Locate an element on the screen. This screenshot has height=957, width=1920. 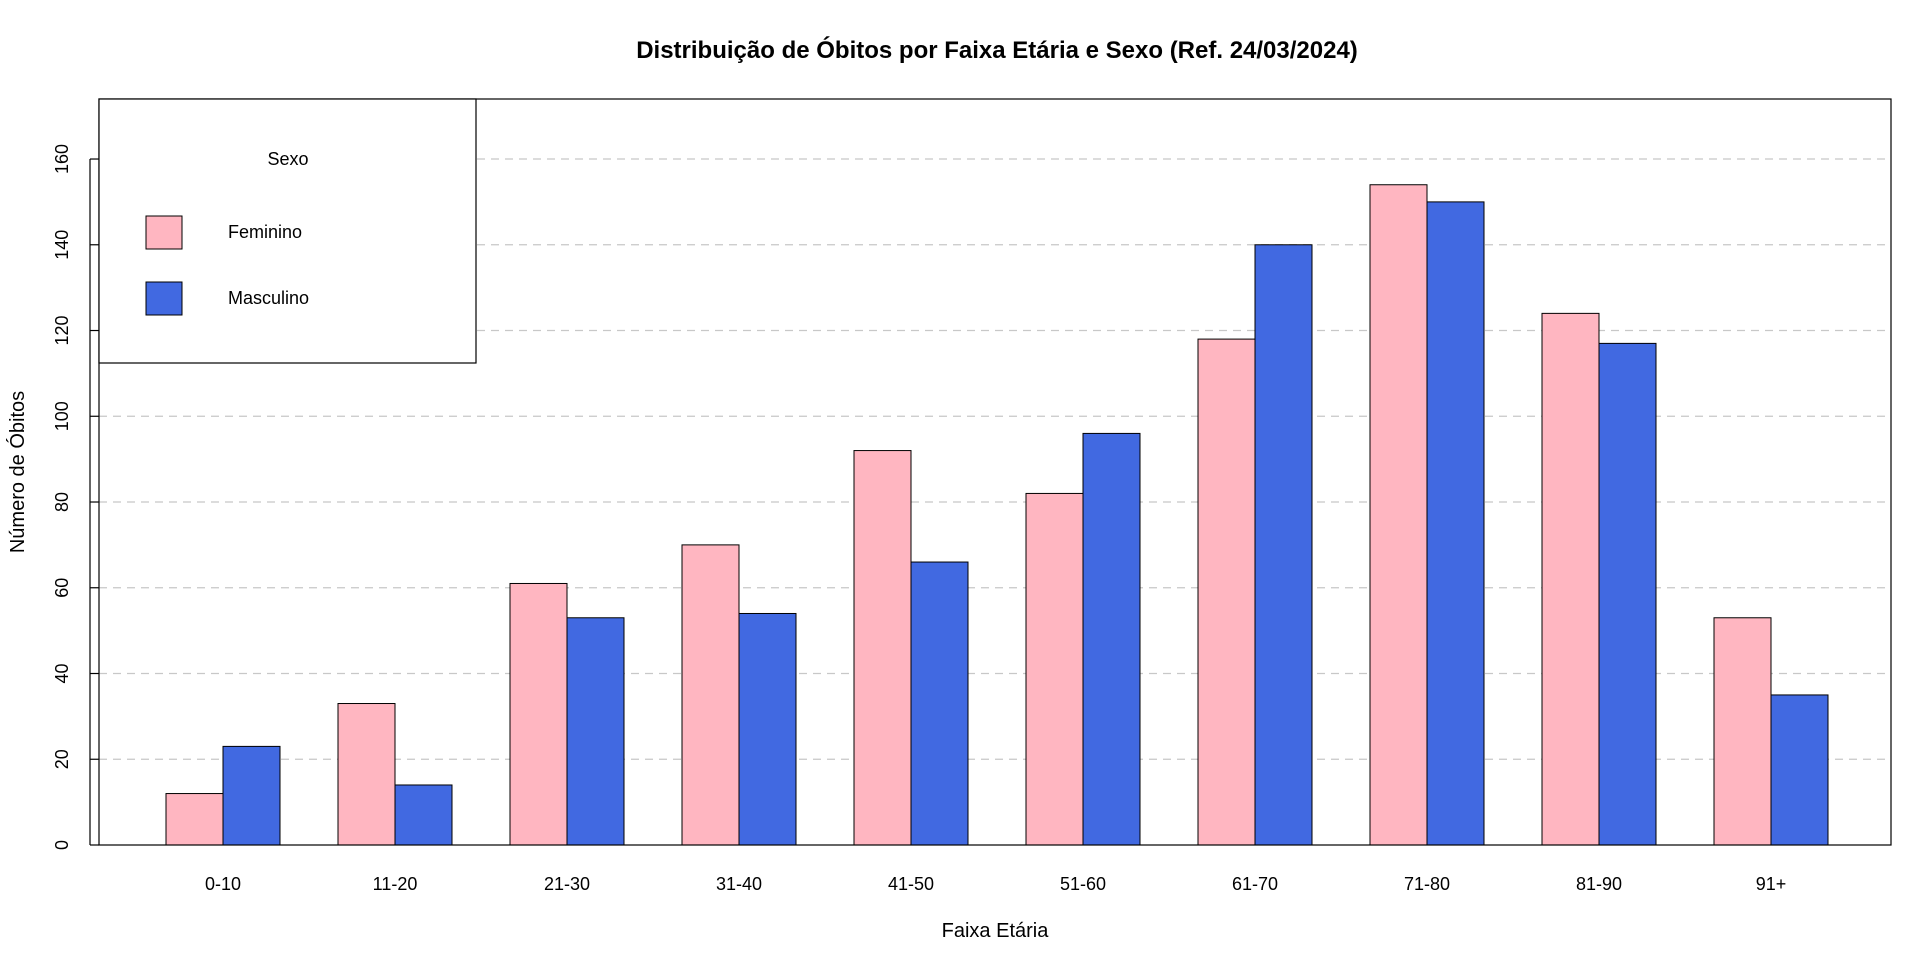
x-tick-label: 81-90 is located at coordinates (1599, 884).